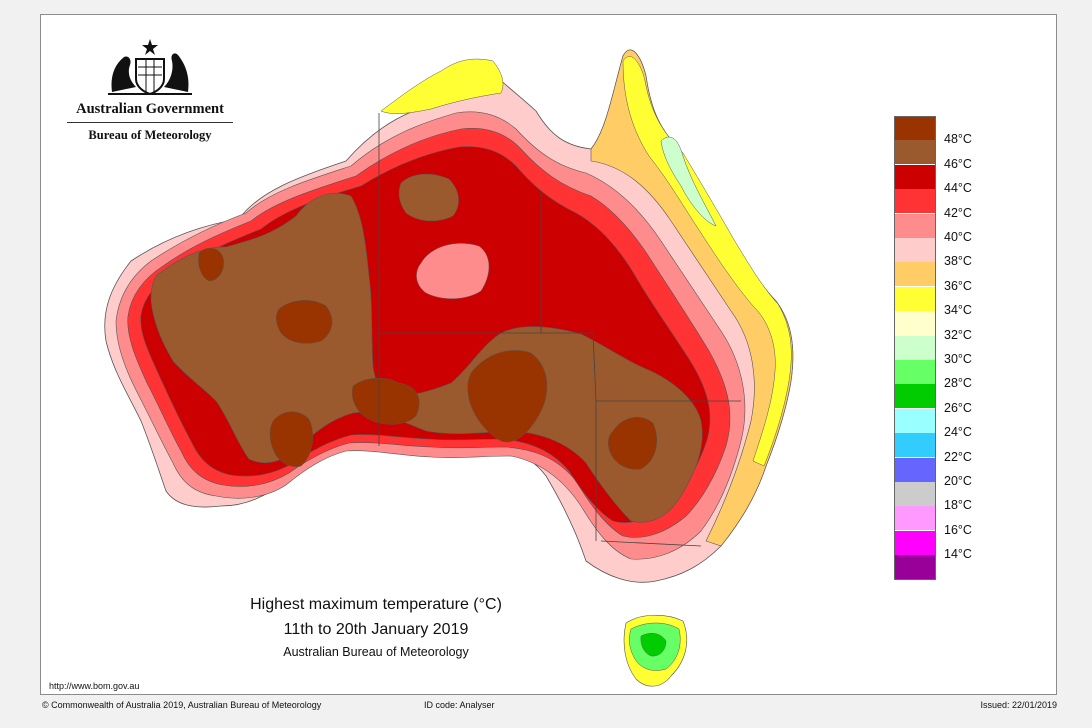 This screenshot has height=728, width=1092. I want to click on title-unit: (°C), so click(487, 604).